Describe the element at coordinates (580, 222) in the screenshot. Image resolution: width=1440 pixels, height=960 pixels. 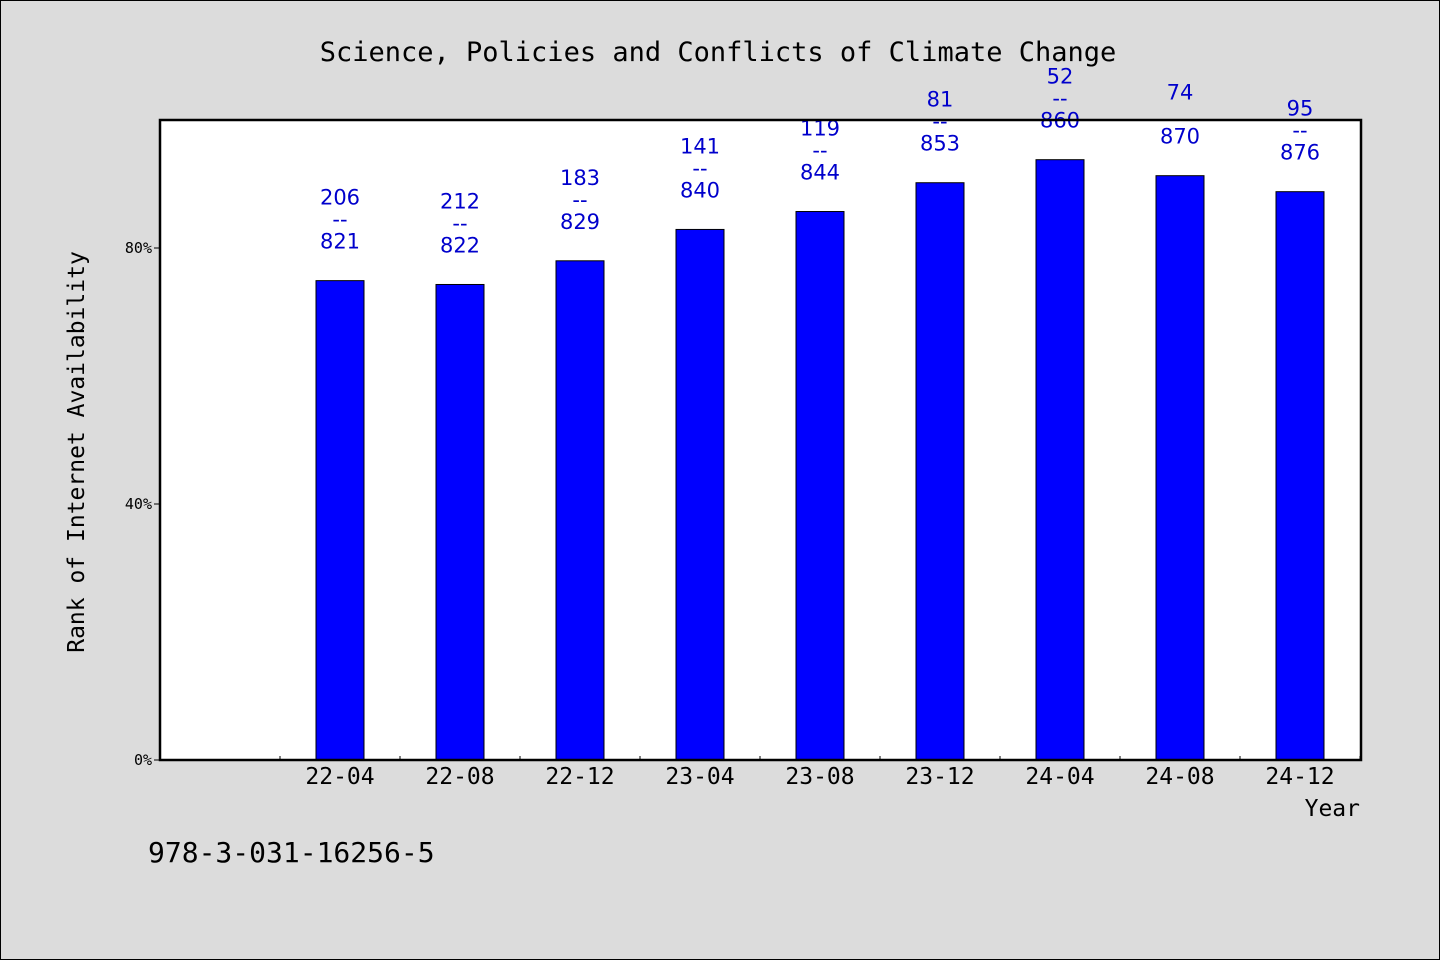
I see `data-label: 829` at that location.